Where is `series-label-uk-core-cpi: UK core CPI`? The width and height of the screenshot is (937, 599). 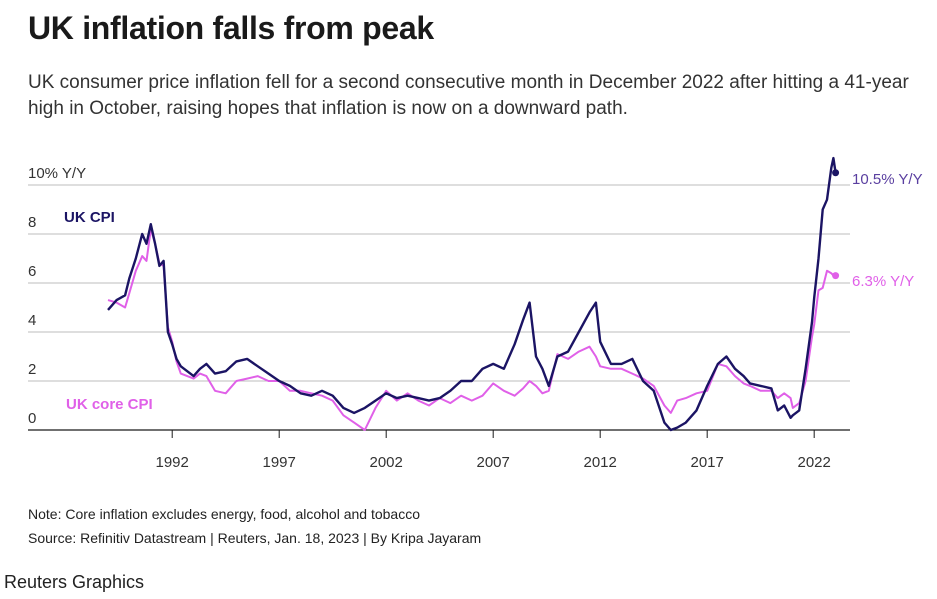
series-label-uk-core-cpi: UK core CPI is located at coordinates (109, 404).